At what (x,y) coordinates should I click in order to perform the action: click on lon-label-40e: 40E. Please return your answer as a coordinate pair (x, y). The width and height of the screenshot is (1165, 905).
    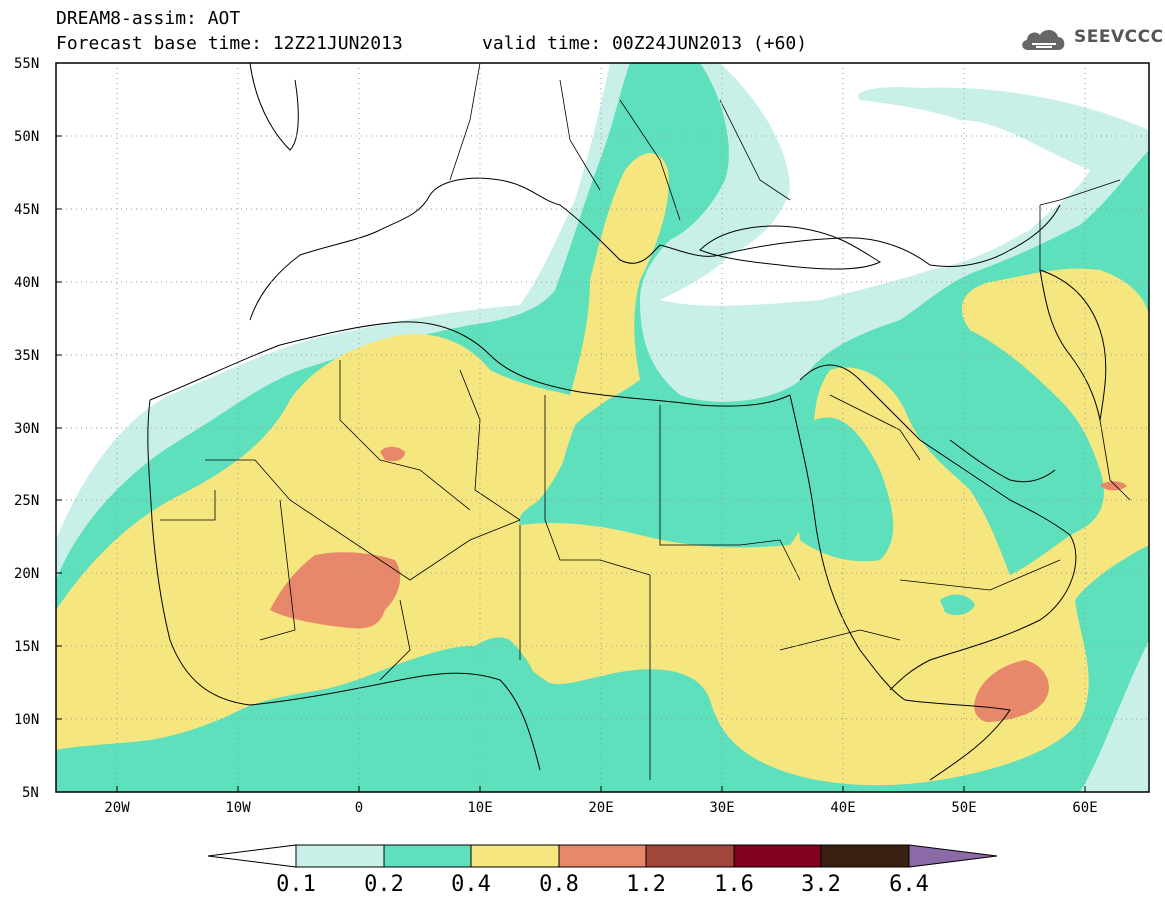
    Looking at the image, I should click on (842, 808).